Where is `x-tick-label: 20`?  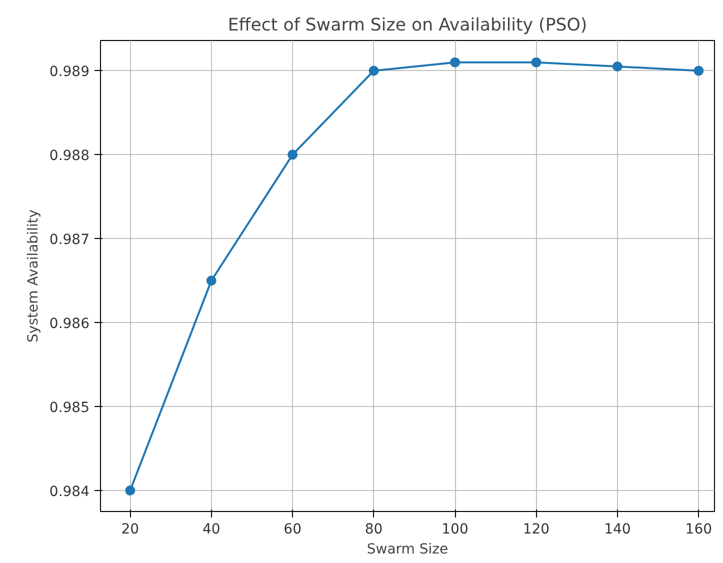 x-tick-label: 20 is located at coordinates (130, 530).